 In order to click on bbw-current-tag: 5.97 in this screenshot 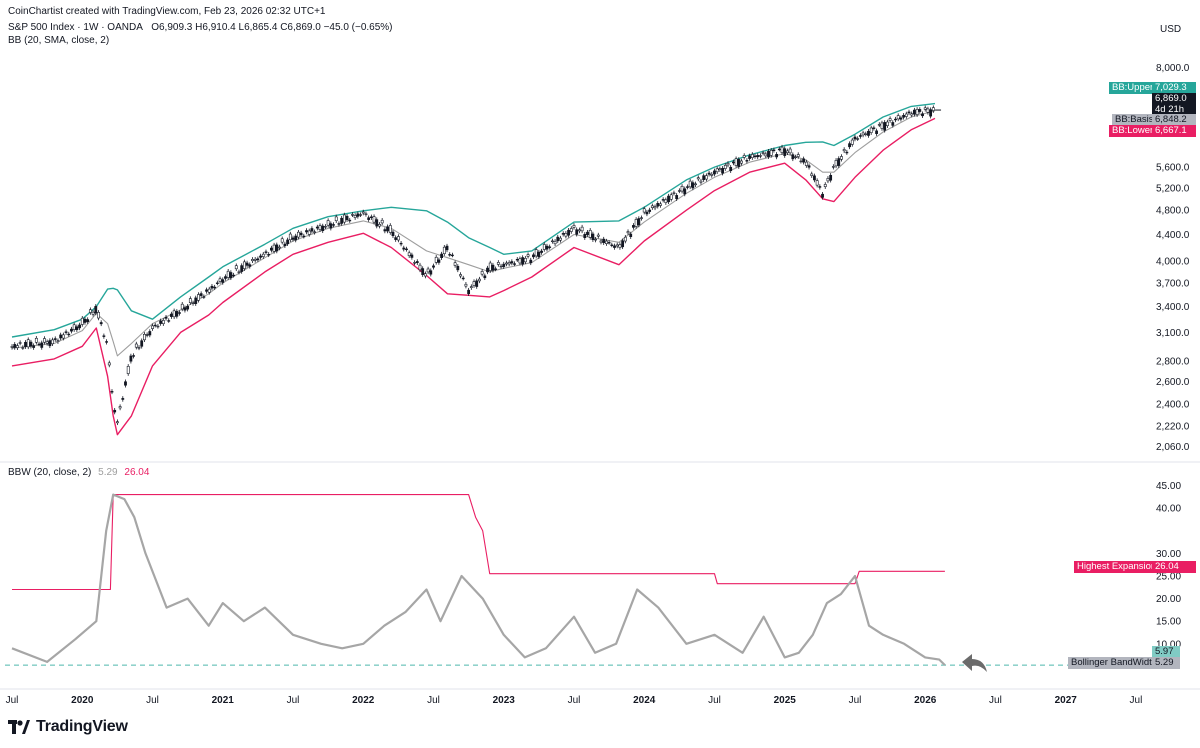, I will do `click(1166, 652)`.